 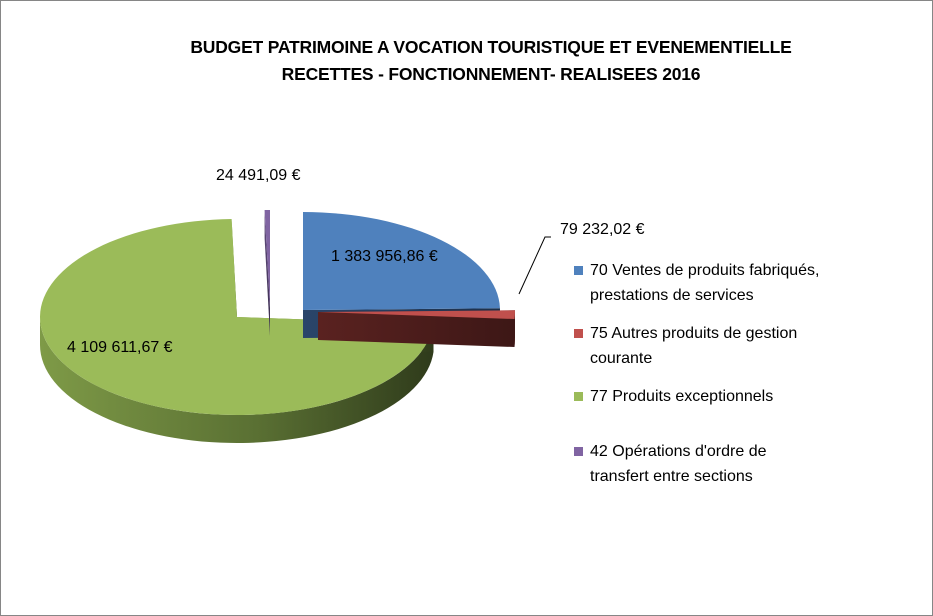 I want to click on legend-item-77: 77 Produits exceptionnels, so click(x=722, y=396).